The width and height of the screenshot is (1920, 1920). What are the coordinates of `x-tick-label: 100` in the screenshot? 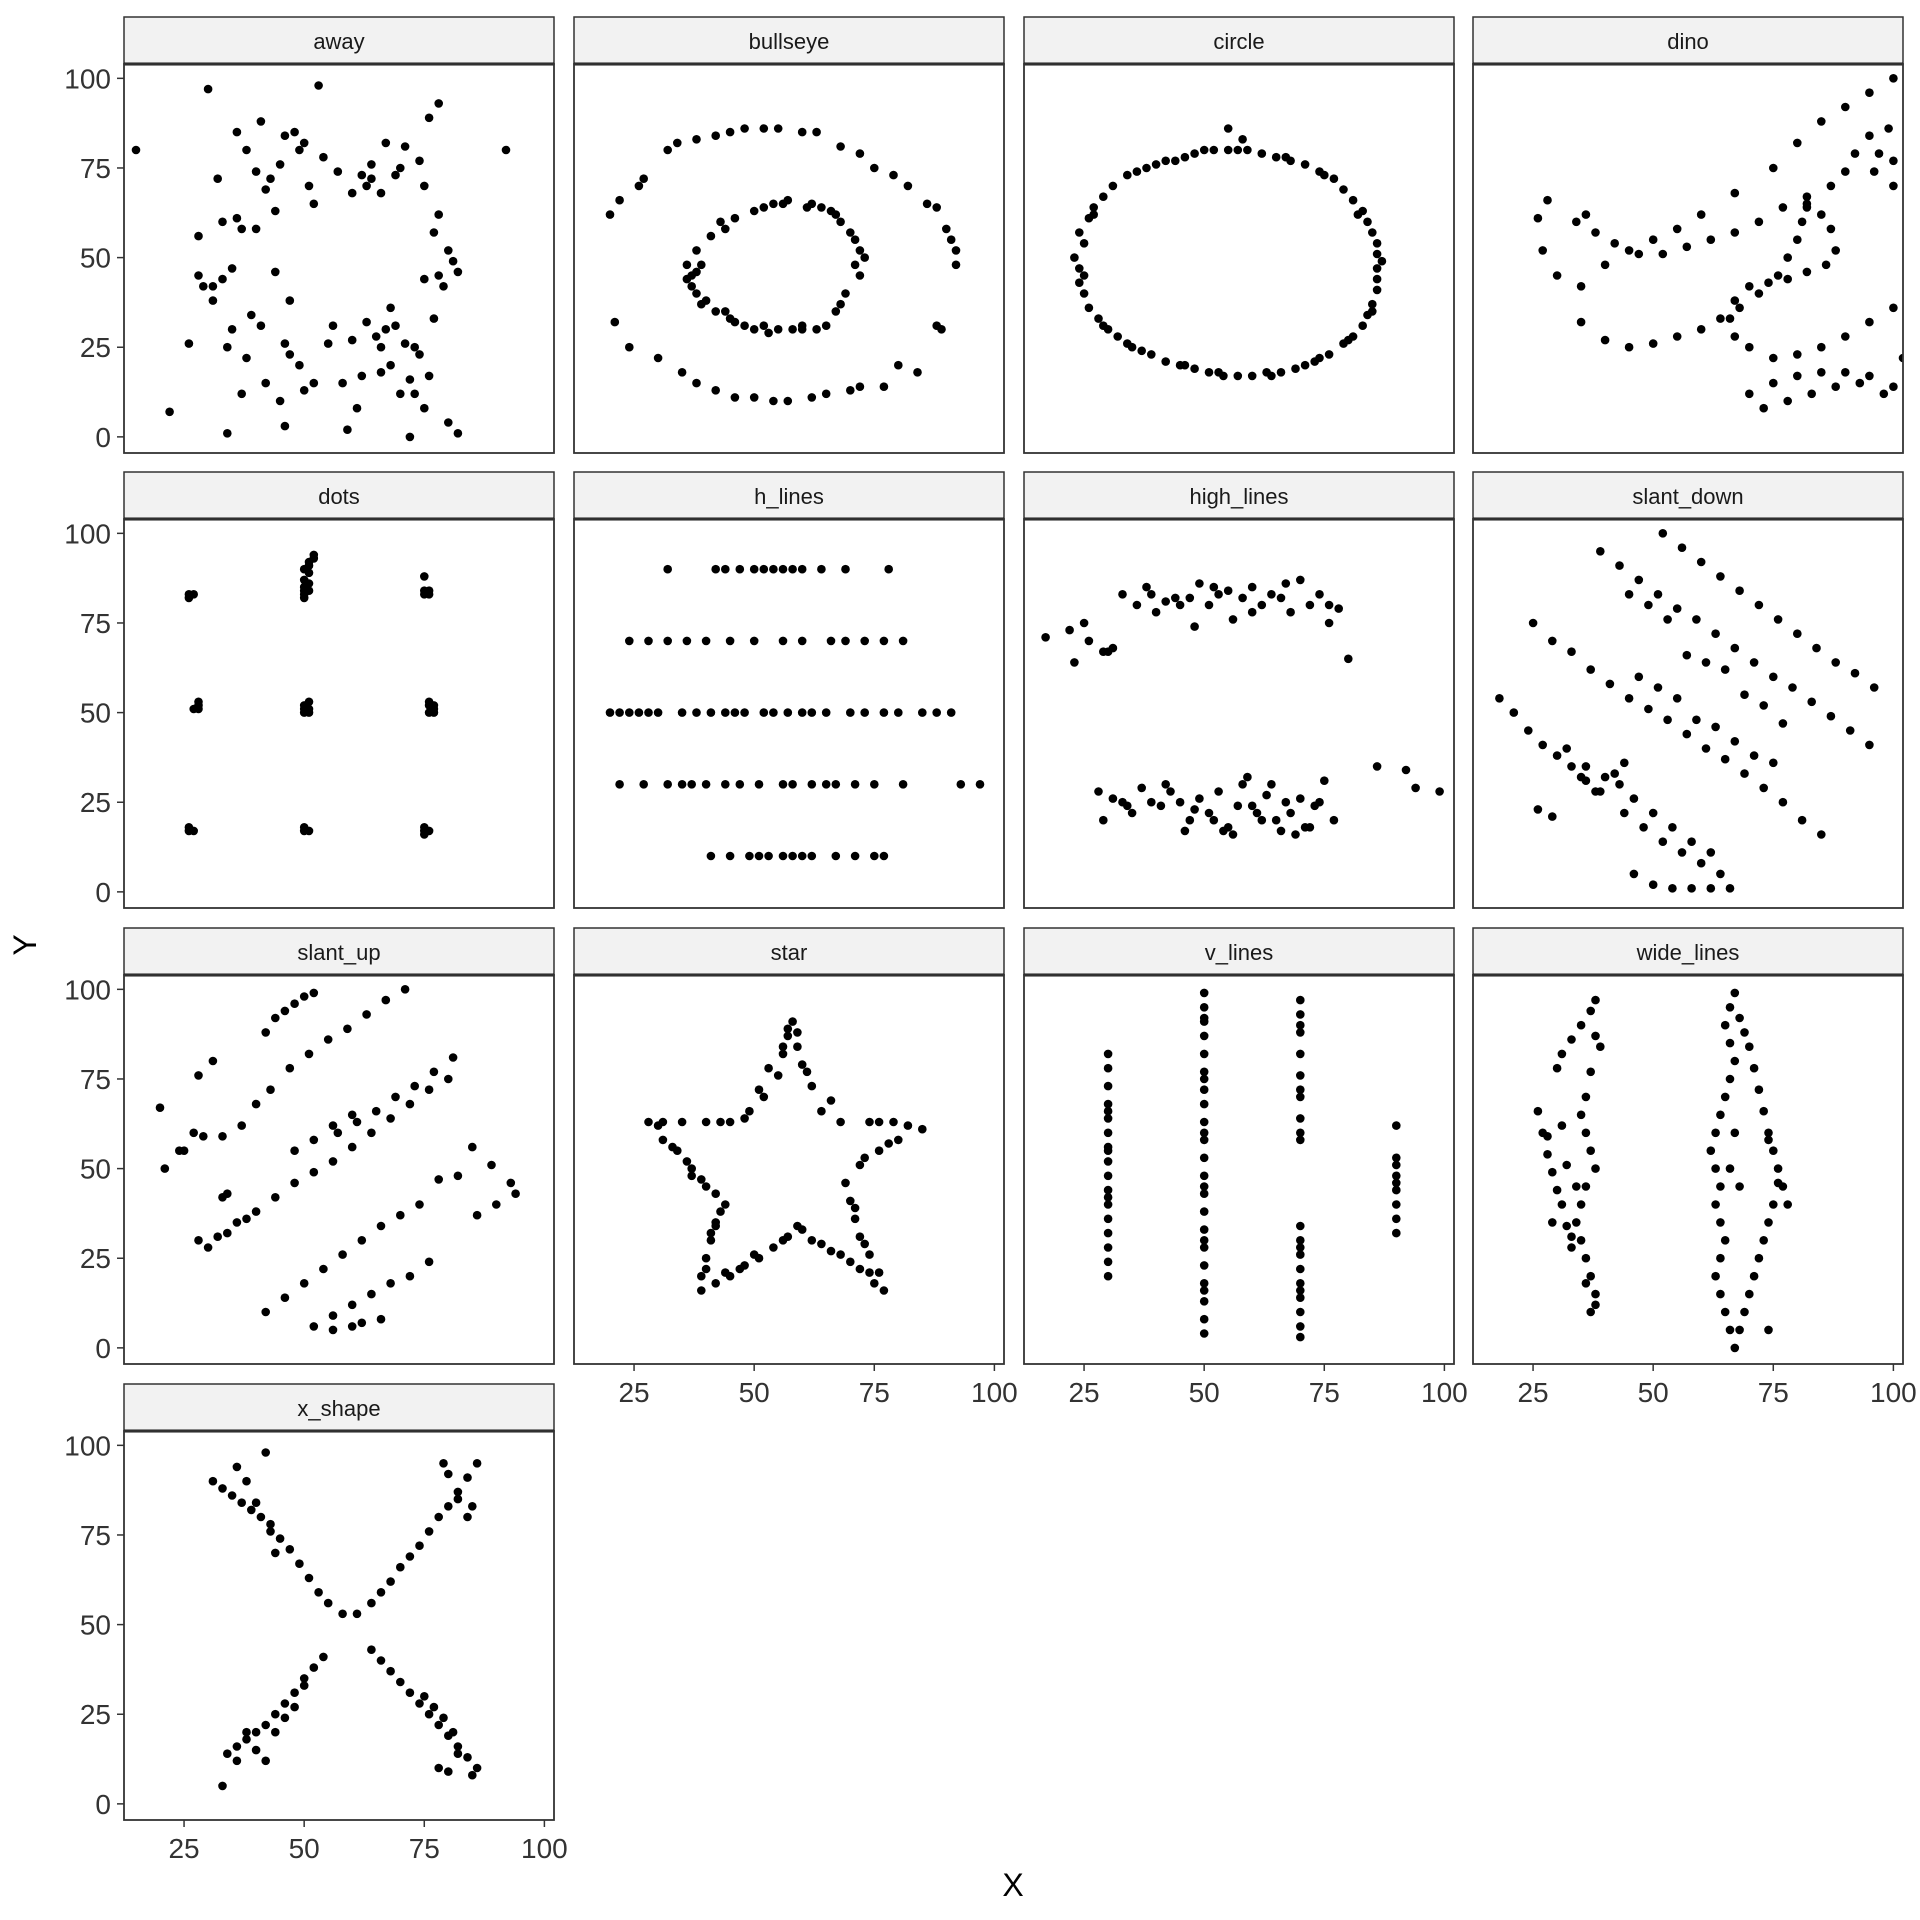 It's located at (994, 1392).